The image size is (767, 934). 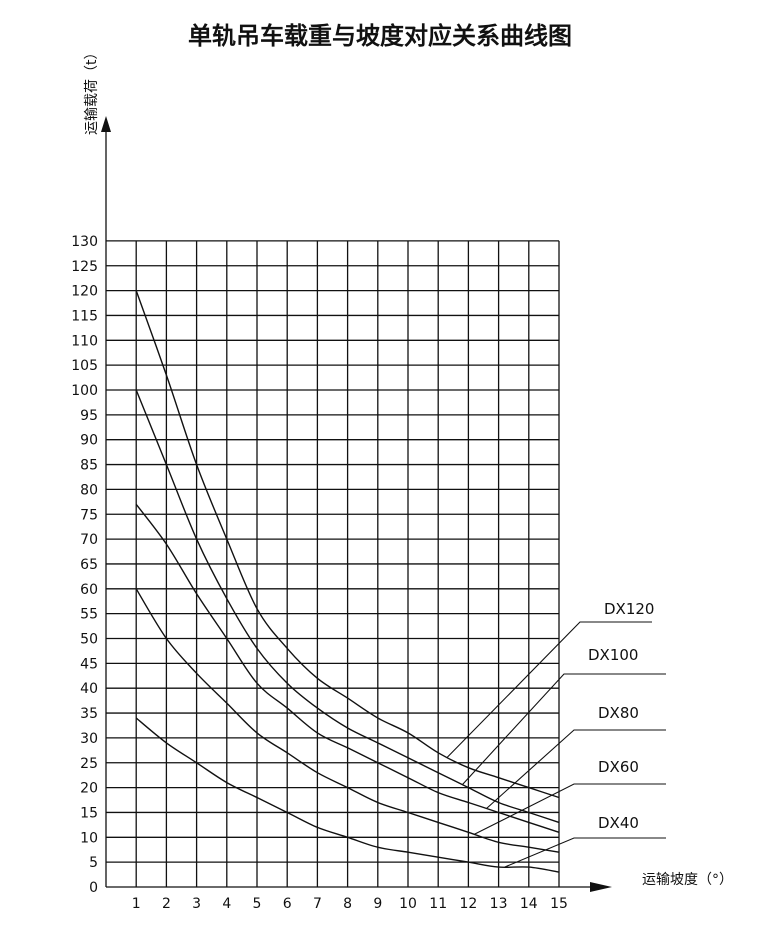 What do you see at coordinates (585, 852) in the screenshot?
I see `leader-line-dx40` at bounding box center [585, 852].